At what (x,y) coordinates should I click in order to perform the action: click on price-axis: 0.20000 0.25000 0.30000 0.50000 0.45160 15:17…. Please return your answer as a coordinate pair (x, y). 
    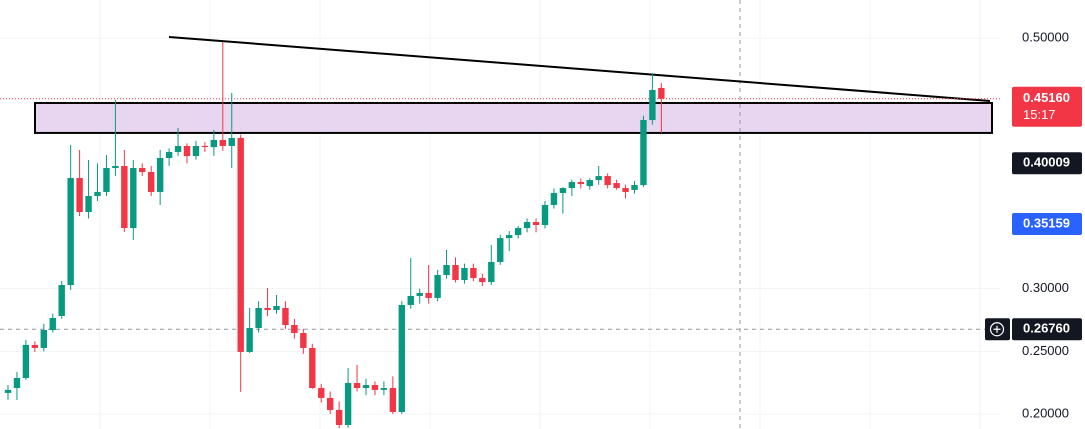
    Looking at the image, I should click on (1033, 225).